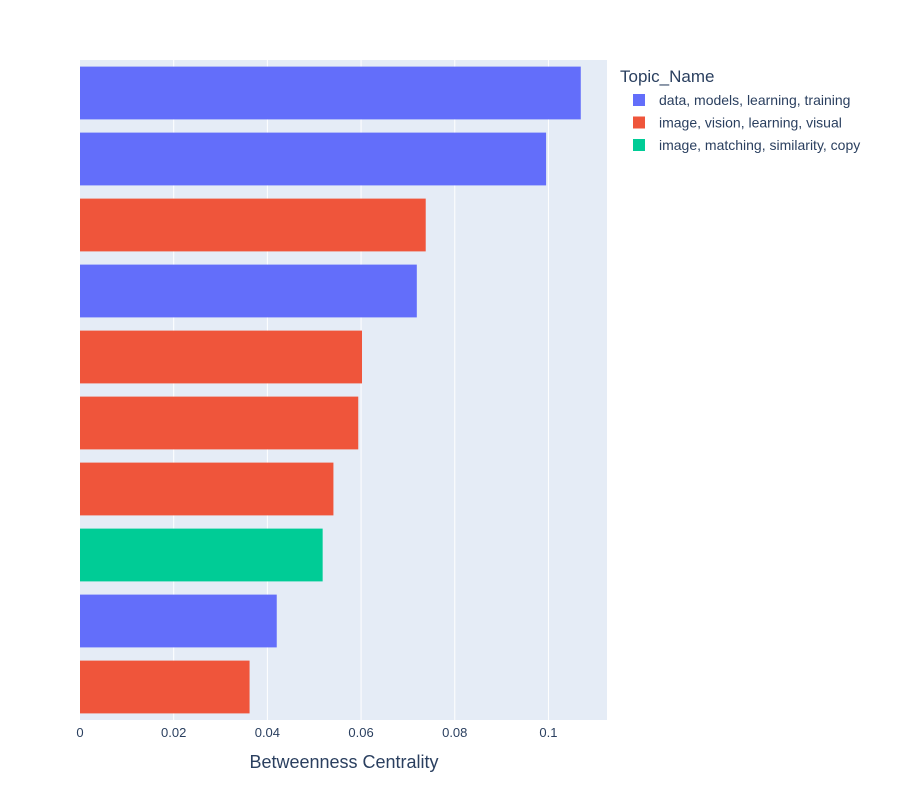  Describe the element at coordinates (750, 123) in the screenshot. I see `legend-label: image, vision, learning, visual` at that location.